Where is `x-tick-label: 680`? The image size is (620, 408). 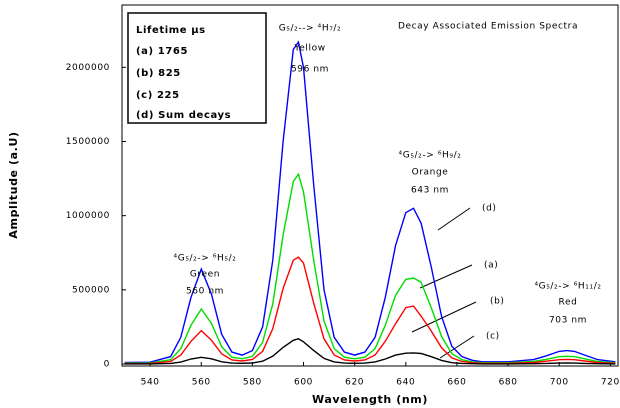
x-tick-label: 680 is located at coordinates (508, 383).